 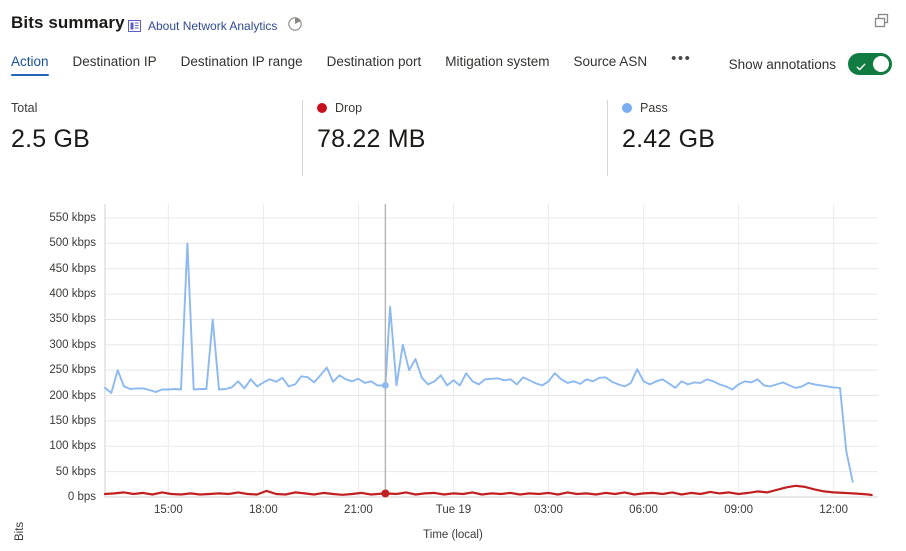 What do you see at coordinates (72, 370) in the screenshot?
I see `y-tick-label: 250 kbps` at bounding box center [72, 370].